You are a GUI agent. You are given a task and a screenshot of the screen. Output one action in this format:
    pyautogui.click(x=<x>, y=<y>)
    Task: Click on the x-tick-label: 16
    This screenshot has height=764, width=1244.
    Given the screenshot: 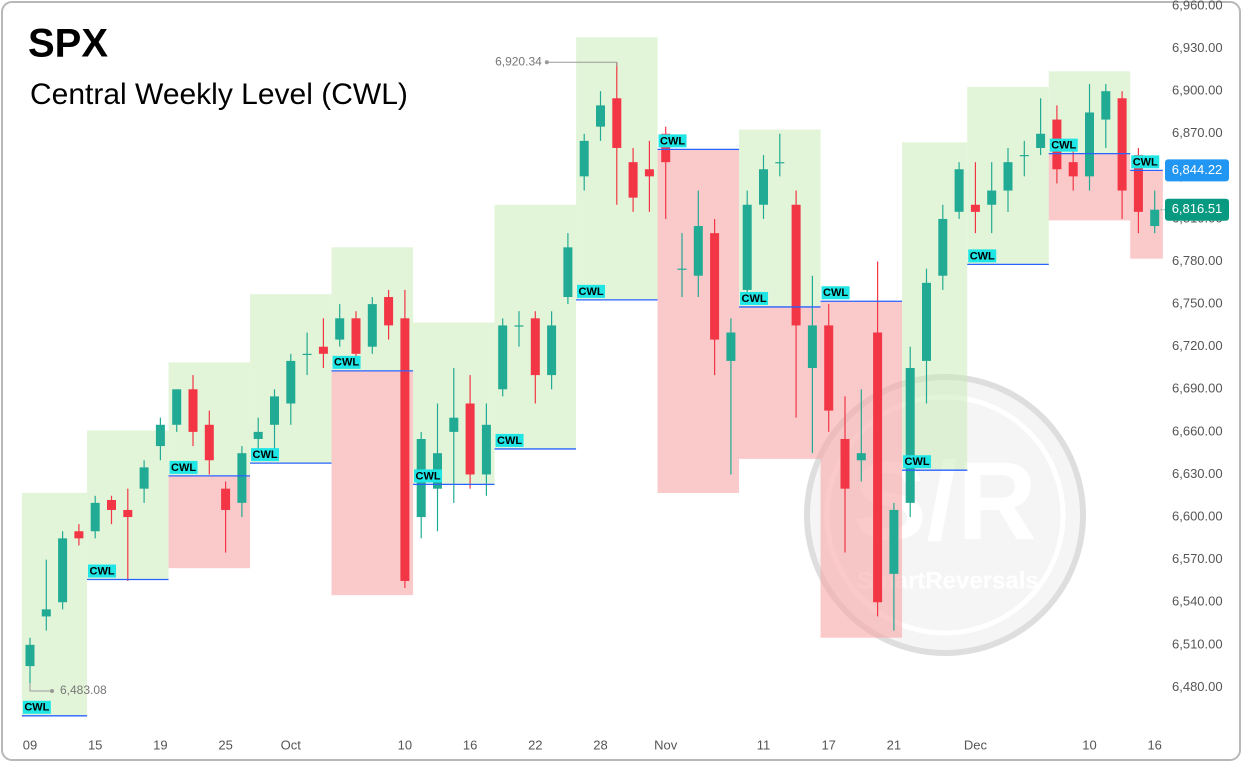 What is the action you would take?
    pyautogui.click(x=470, y=744)
    